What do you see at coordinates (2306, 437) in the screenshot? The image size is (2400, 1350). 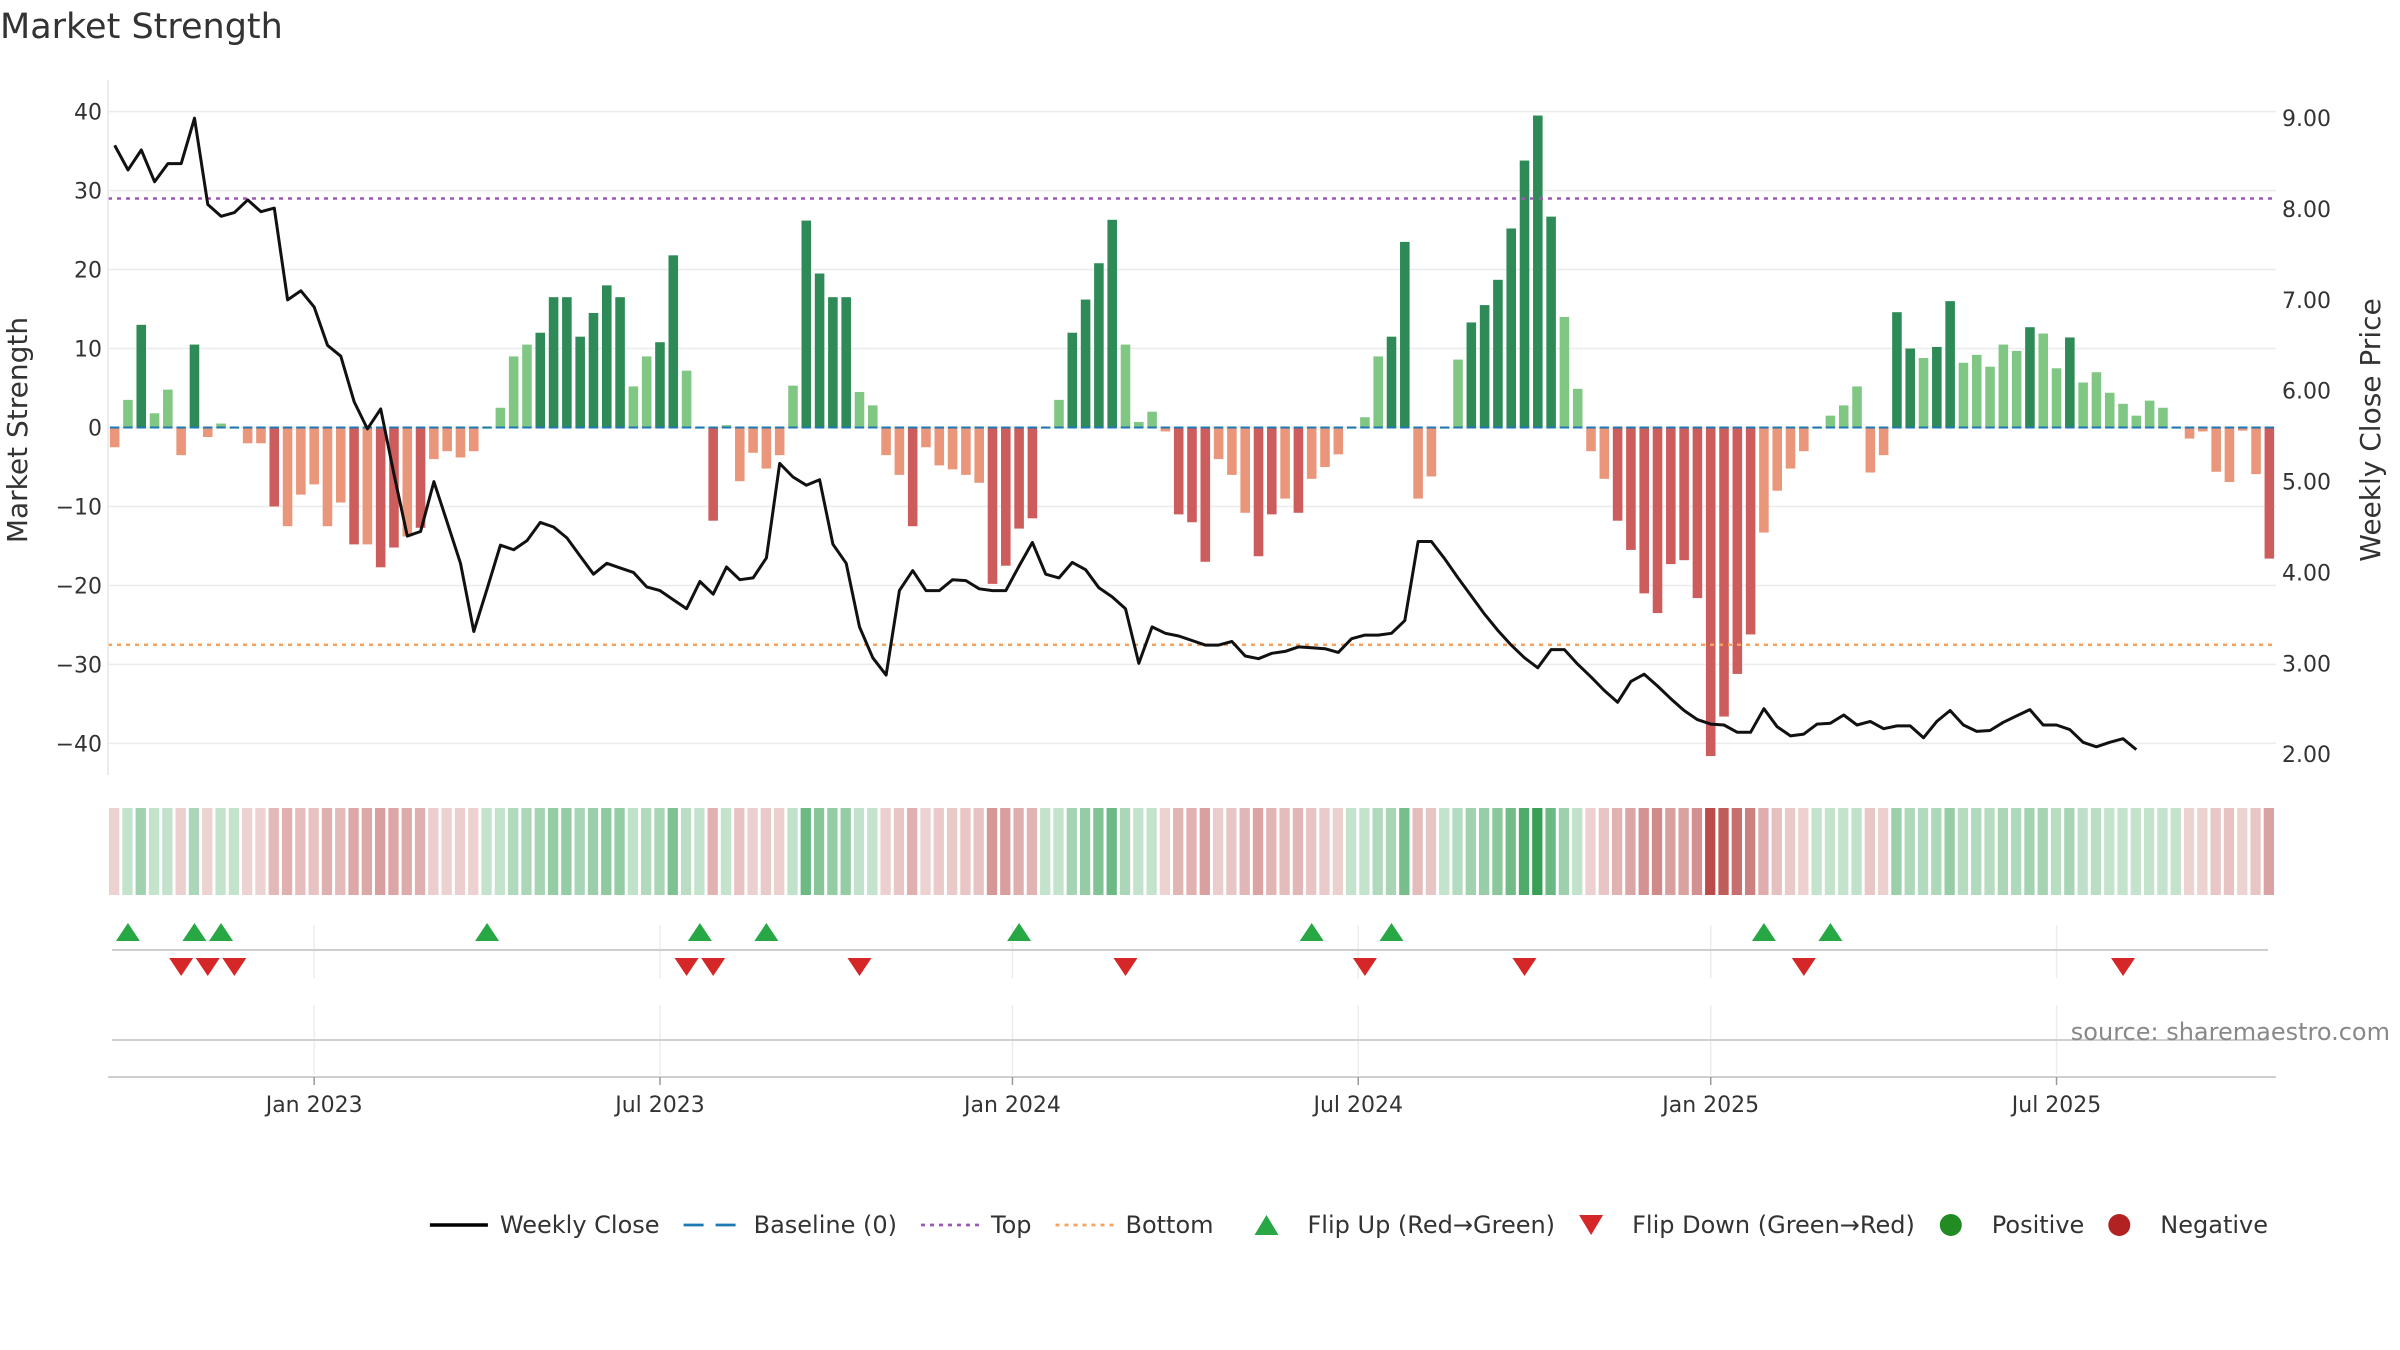 I see `right-y-ticks: 9.00 8.00 7.00 6.00 5.00 4.00 3.00 2.00` at bounding box center [2306, 437].